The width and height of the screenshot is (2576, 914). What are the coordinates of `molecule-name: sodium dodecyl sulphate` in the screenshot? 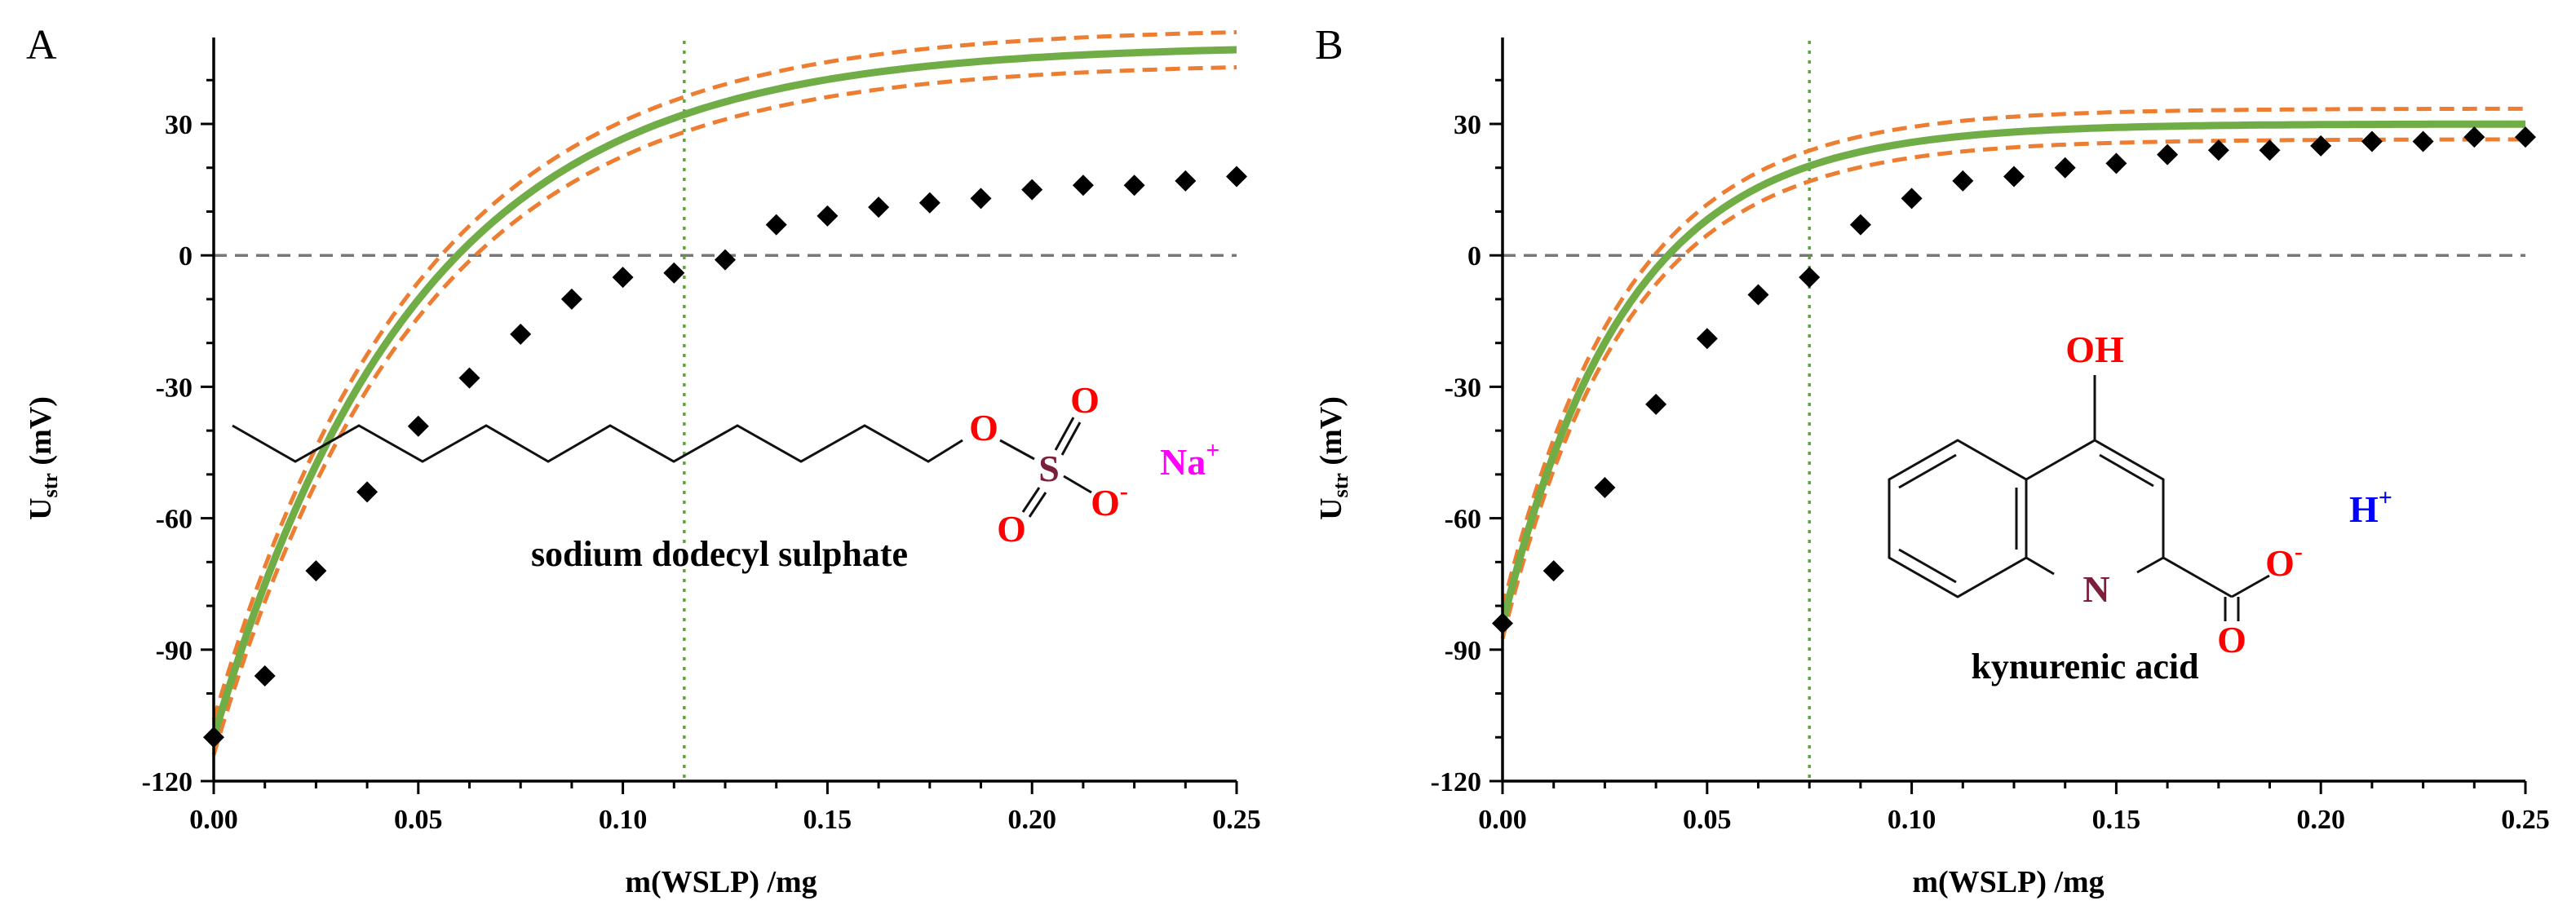 It's located at (719, 554).